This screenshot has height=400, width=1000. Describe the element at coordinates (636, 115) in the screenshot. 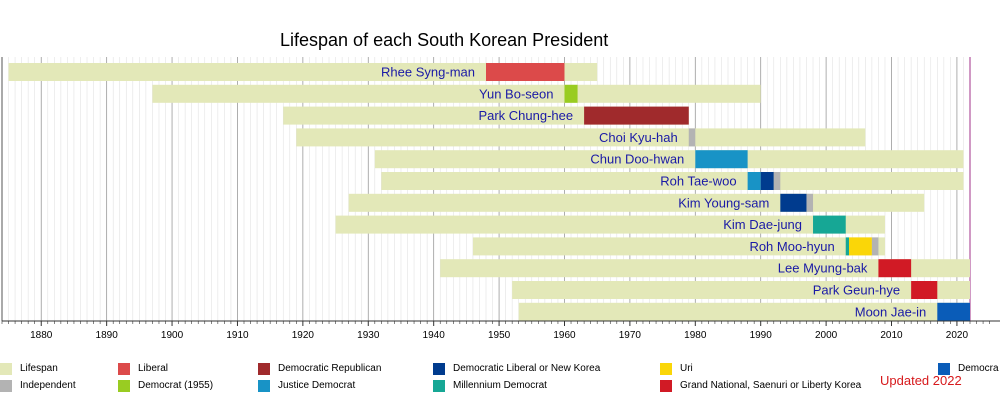

I see `term-bar-park-chung-hee-democratic-republican` at that location.